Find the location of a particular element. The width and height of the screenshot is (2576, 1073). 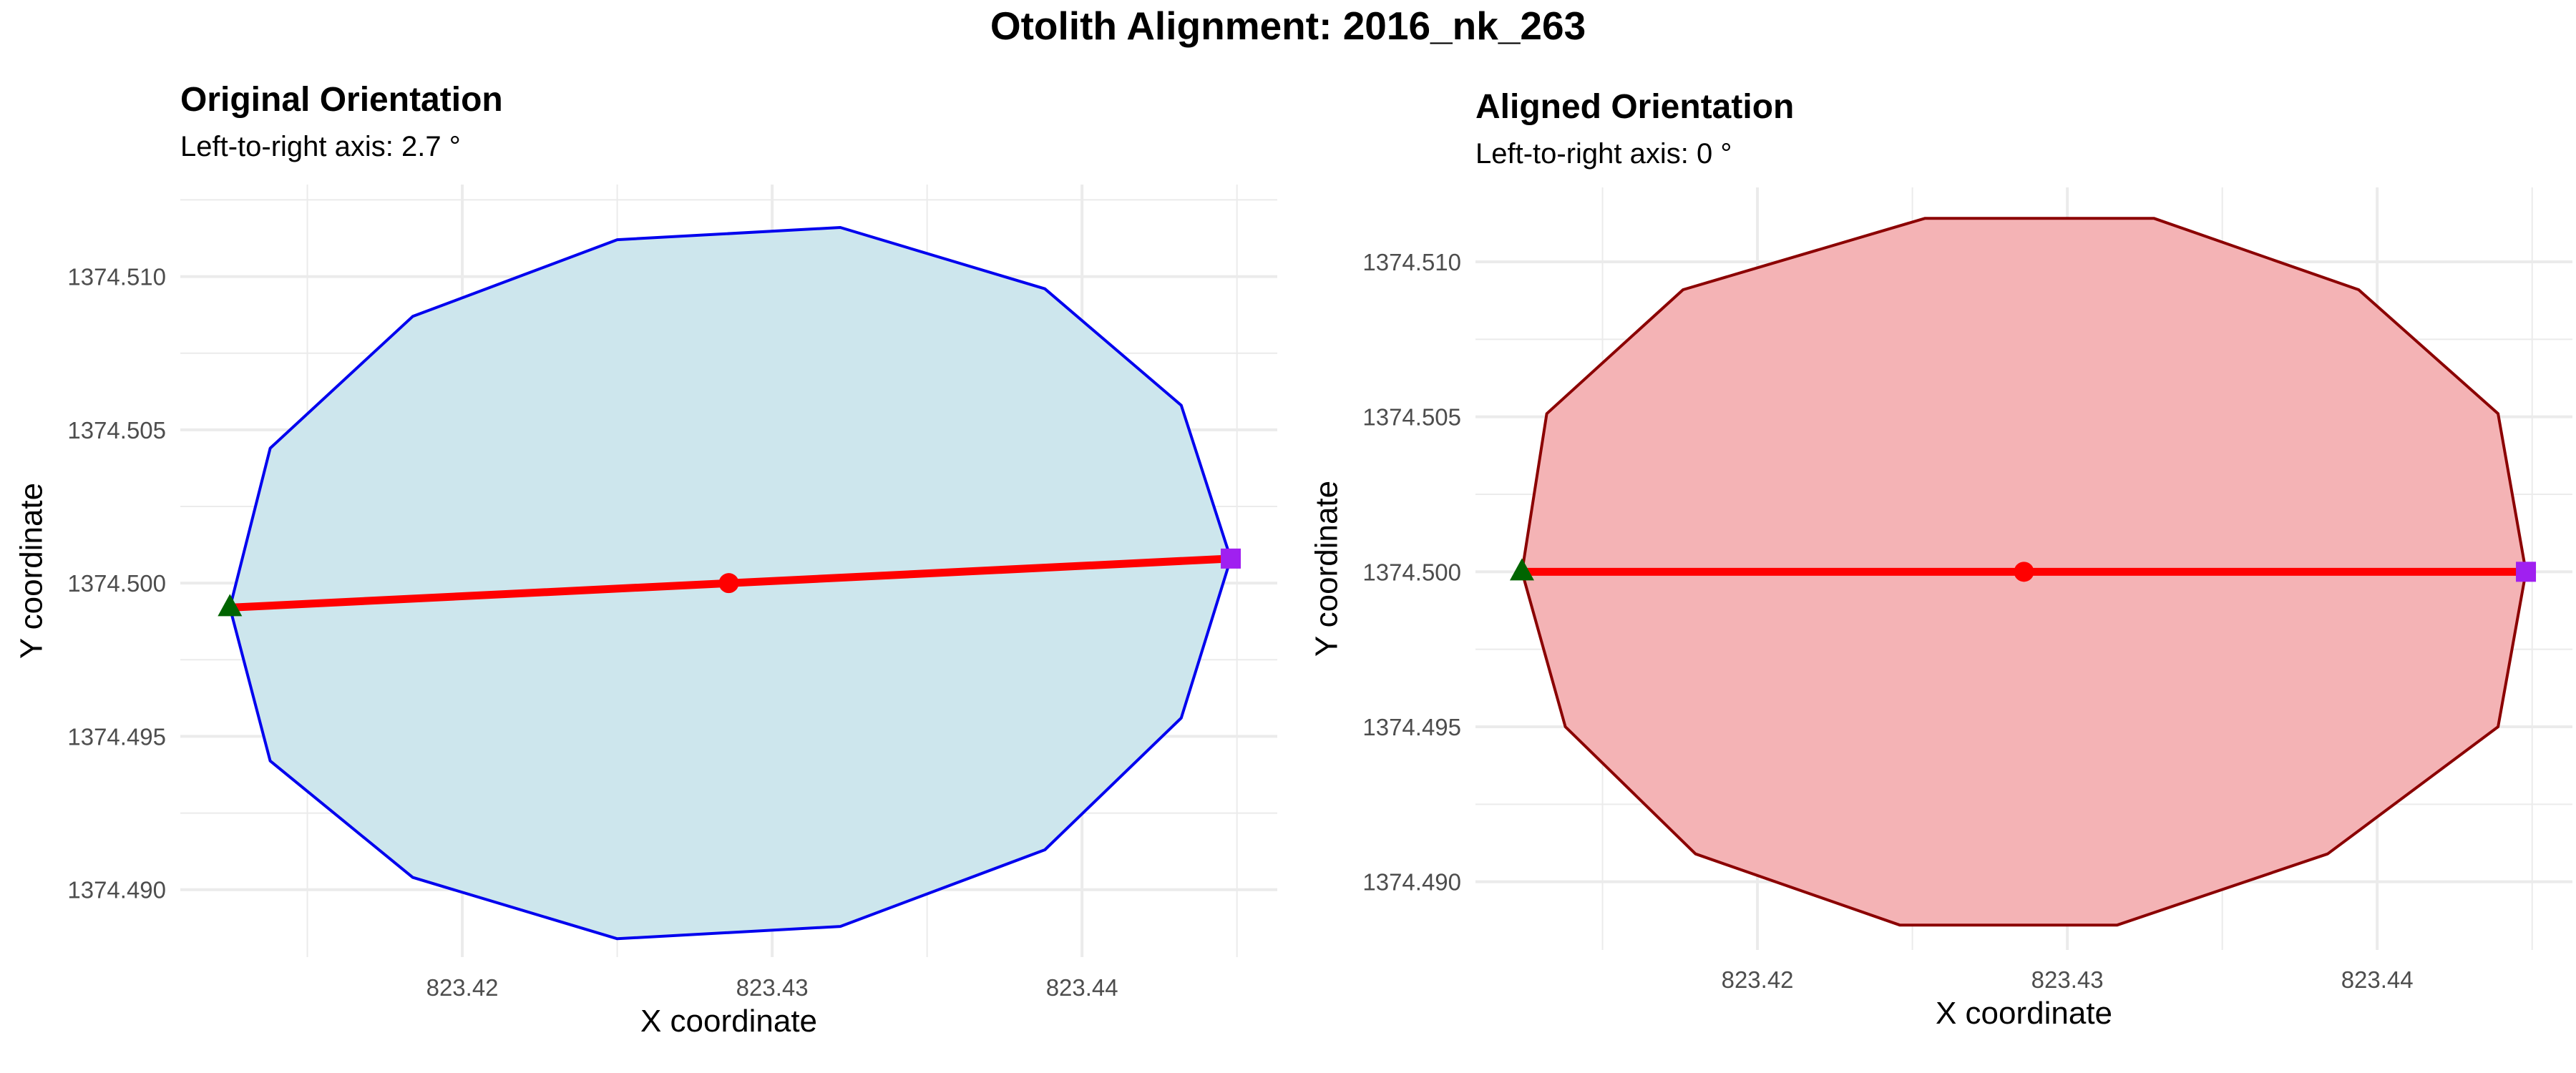

panel-title-aligned: Aligned Orientation is located at coordinates (1635, 107).